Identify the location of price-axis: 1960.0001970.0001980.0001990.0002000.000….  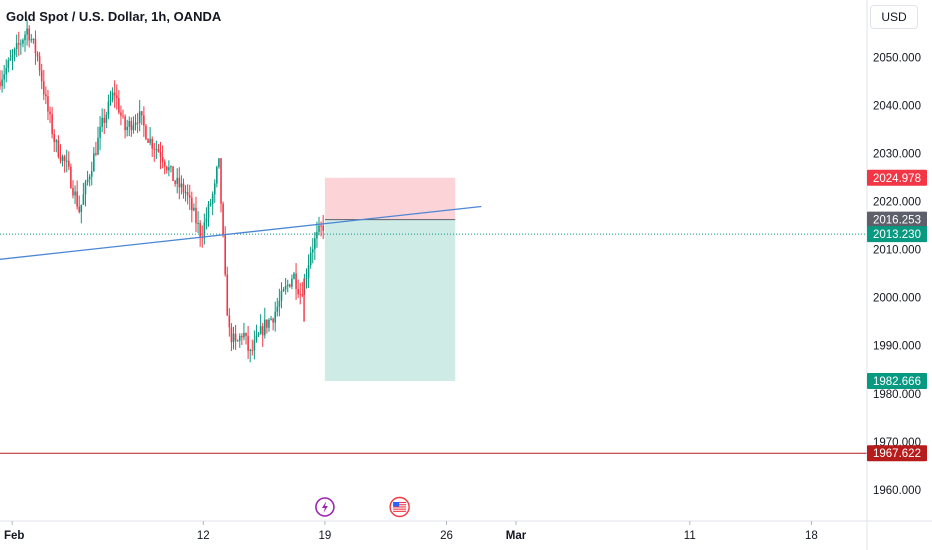
(893, 275).